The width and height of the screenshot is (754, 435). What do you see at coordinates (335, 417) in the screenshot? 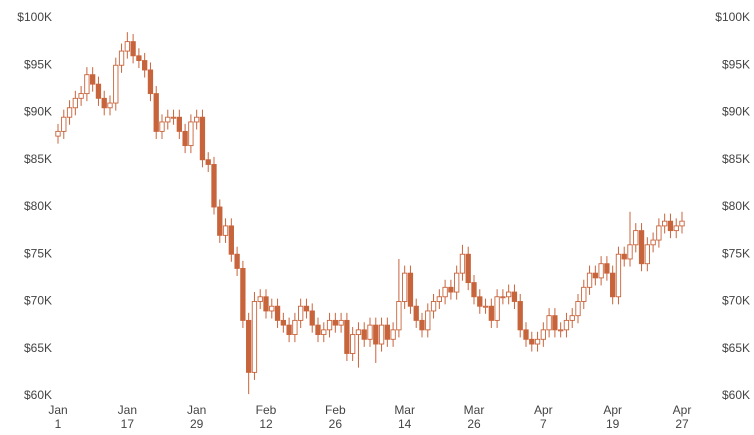
I see `x-tick-label: Feb 26` at bounding box center [335, 417].